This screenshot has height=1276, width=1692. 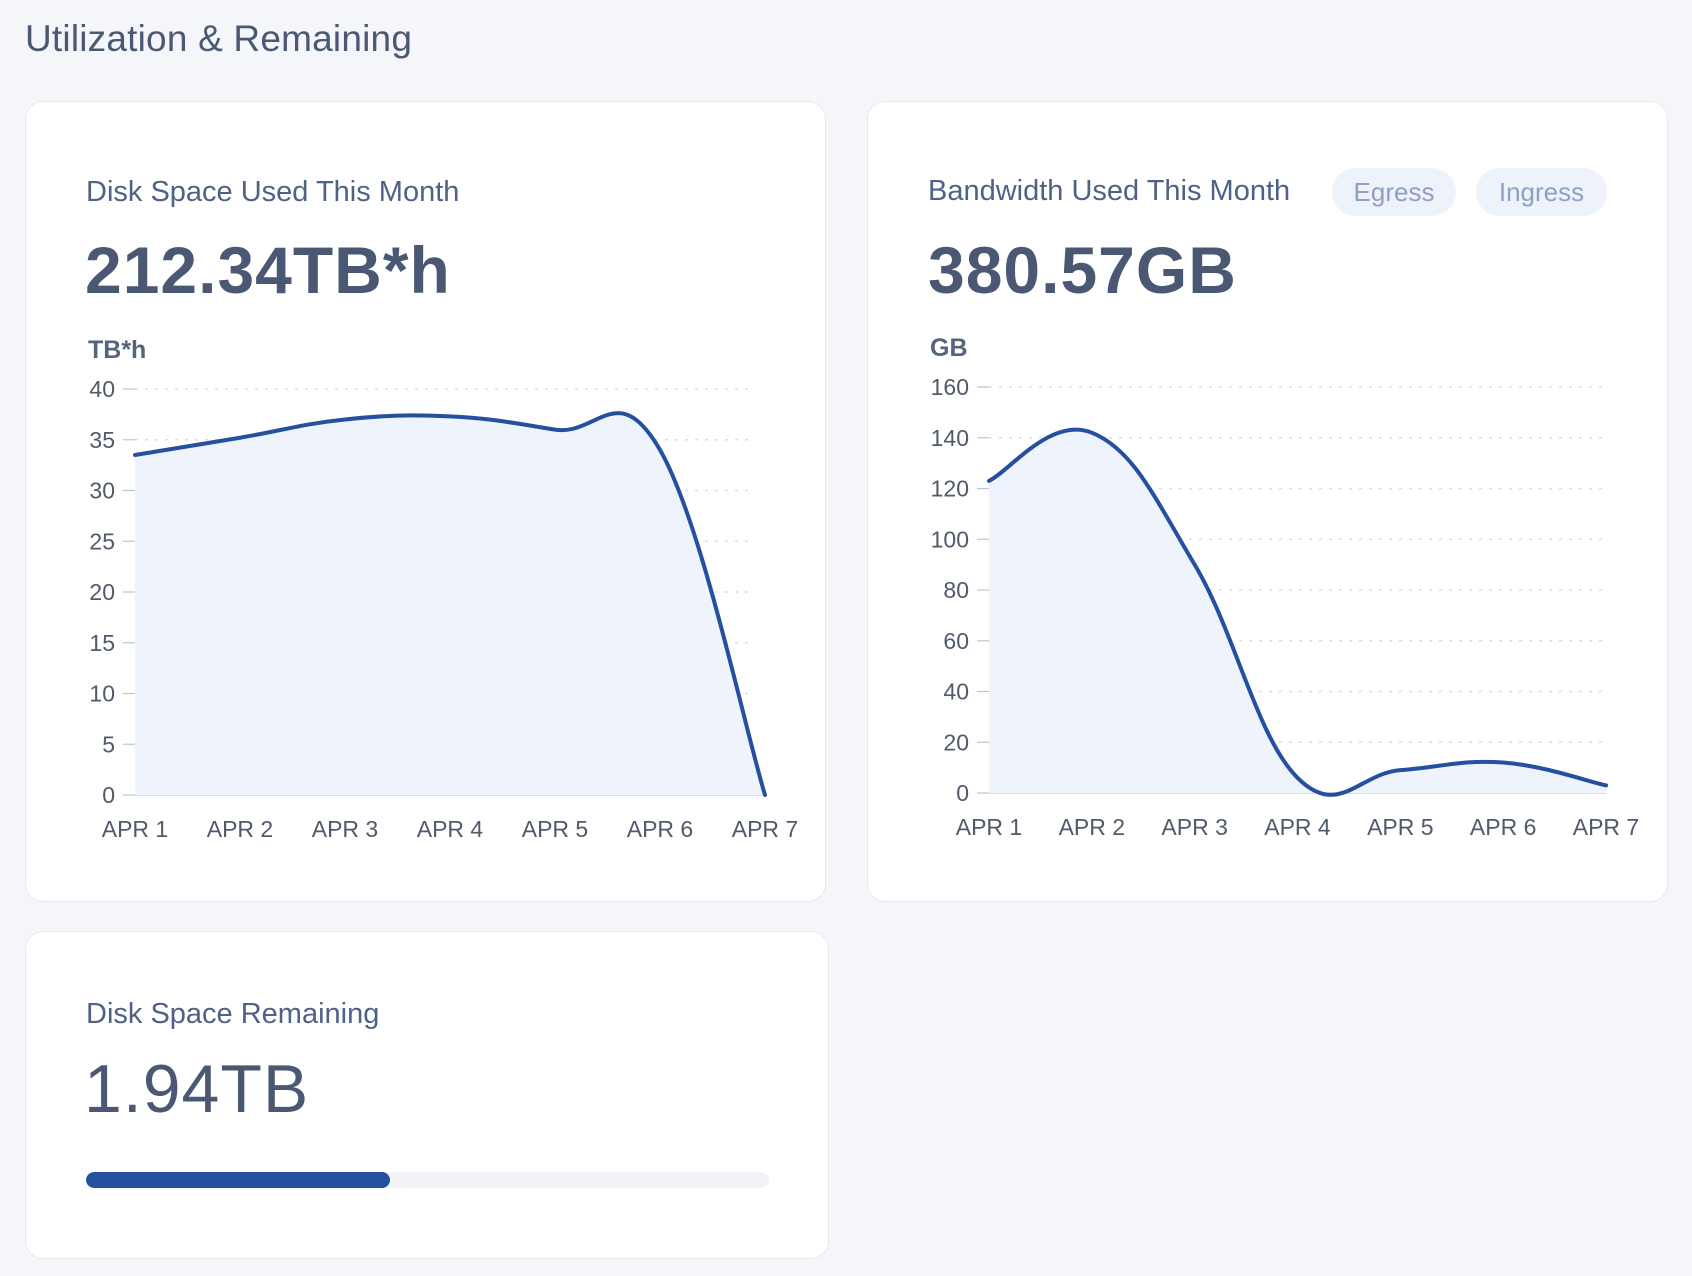 I want to click on bandwidth-chart-xtick-label: APR 3, so click(x=1194, y=827).